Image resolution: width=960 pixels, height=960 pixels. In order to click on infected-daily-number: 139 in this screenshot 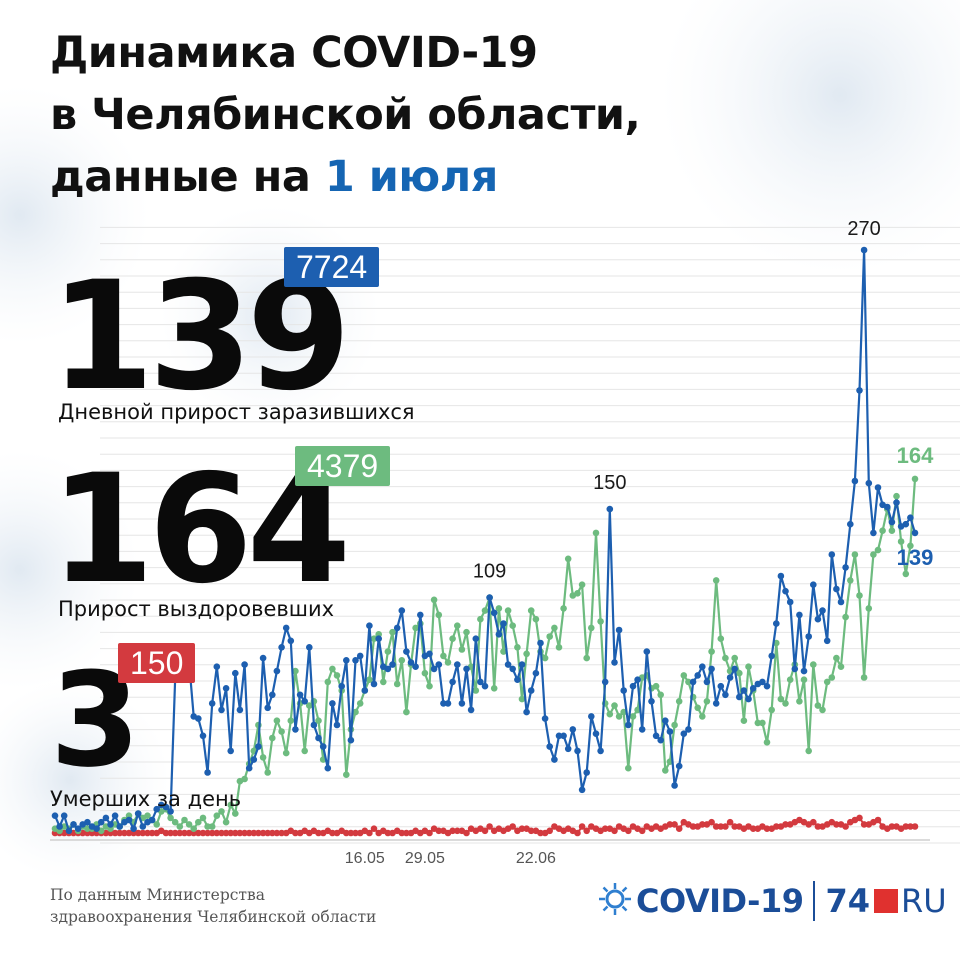, I will do `click(200, 337)`.